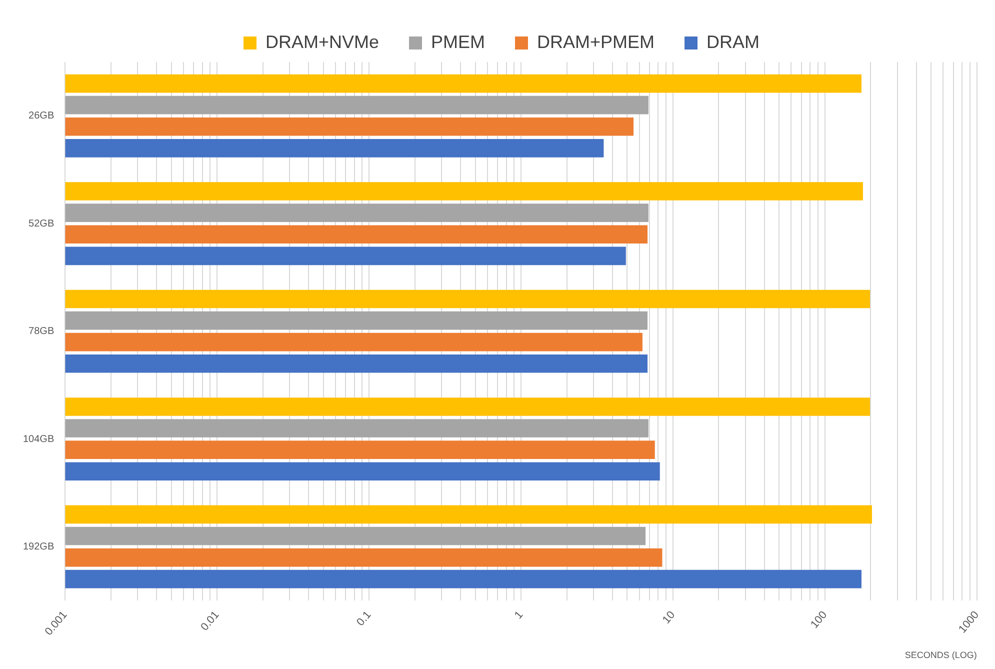 The width and height of the screenshot is (995, 669). I want to click on y-tick-label: 192GB, so click(38, 547).